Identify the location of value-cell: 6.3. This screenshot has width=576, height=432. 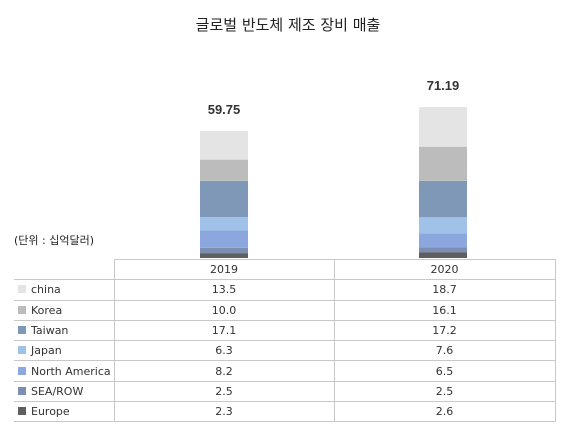
(224, 351).